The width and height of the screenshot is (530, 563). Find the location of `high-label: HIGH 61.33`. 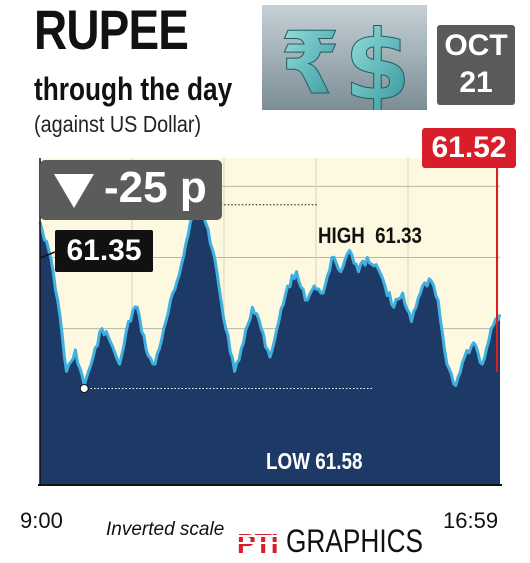

high-label: HIGH 61.33 is located at coordinates (370, 236).